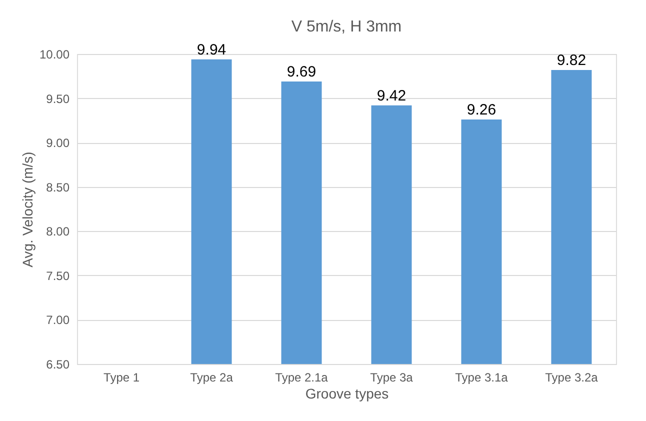 Image resolution: width=646 pixels, height=421 pixels. I want to click on data-label: 9.42, so click(391, 95).